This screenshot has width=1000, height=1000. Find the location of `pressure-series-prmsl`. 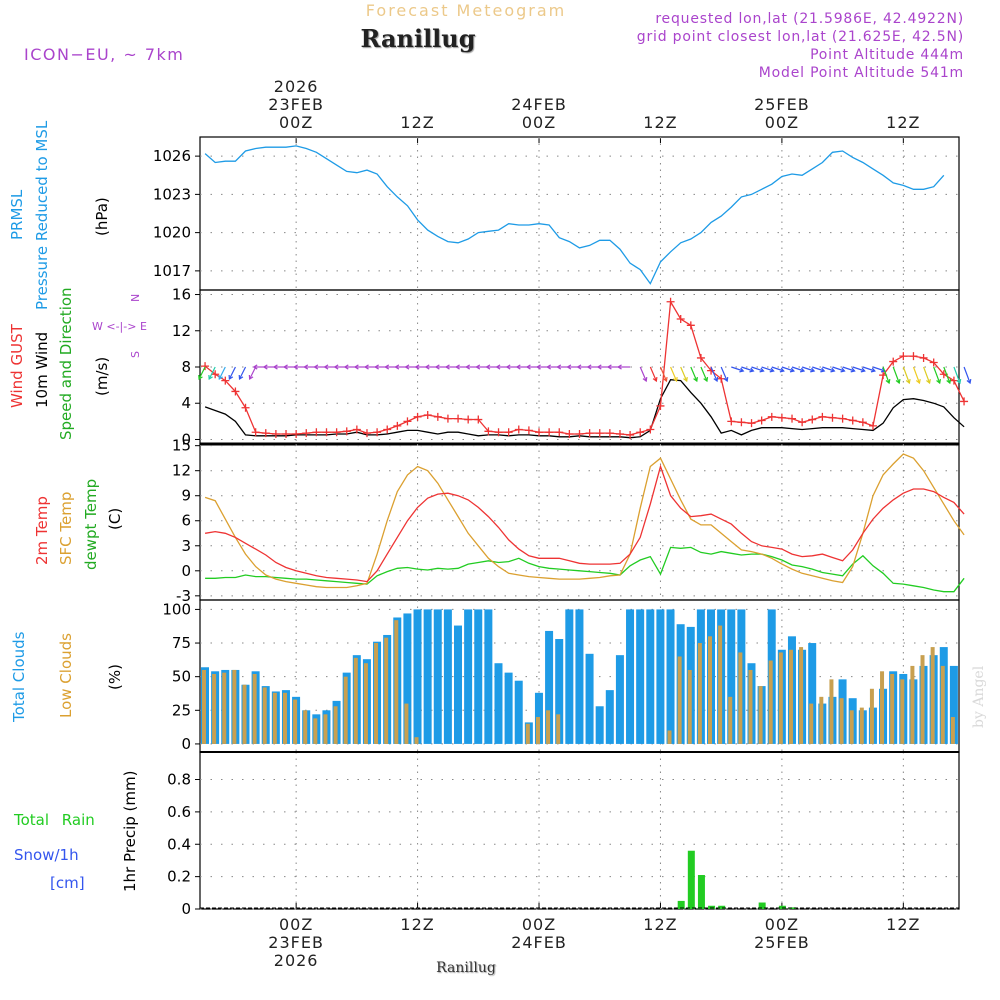

pressure-series-prmsl is located at coordinates (574, 215).